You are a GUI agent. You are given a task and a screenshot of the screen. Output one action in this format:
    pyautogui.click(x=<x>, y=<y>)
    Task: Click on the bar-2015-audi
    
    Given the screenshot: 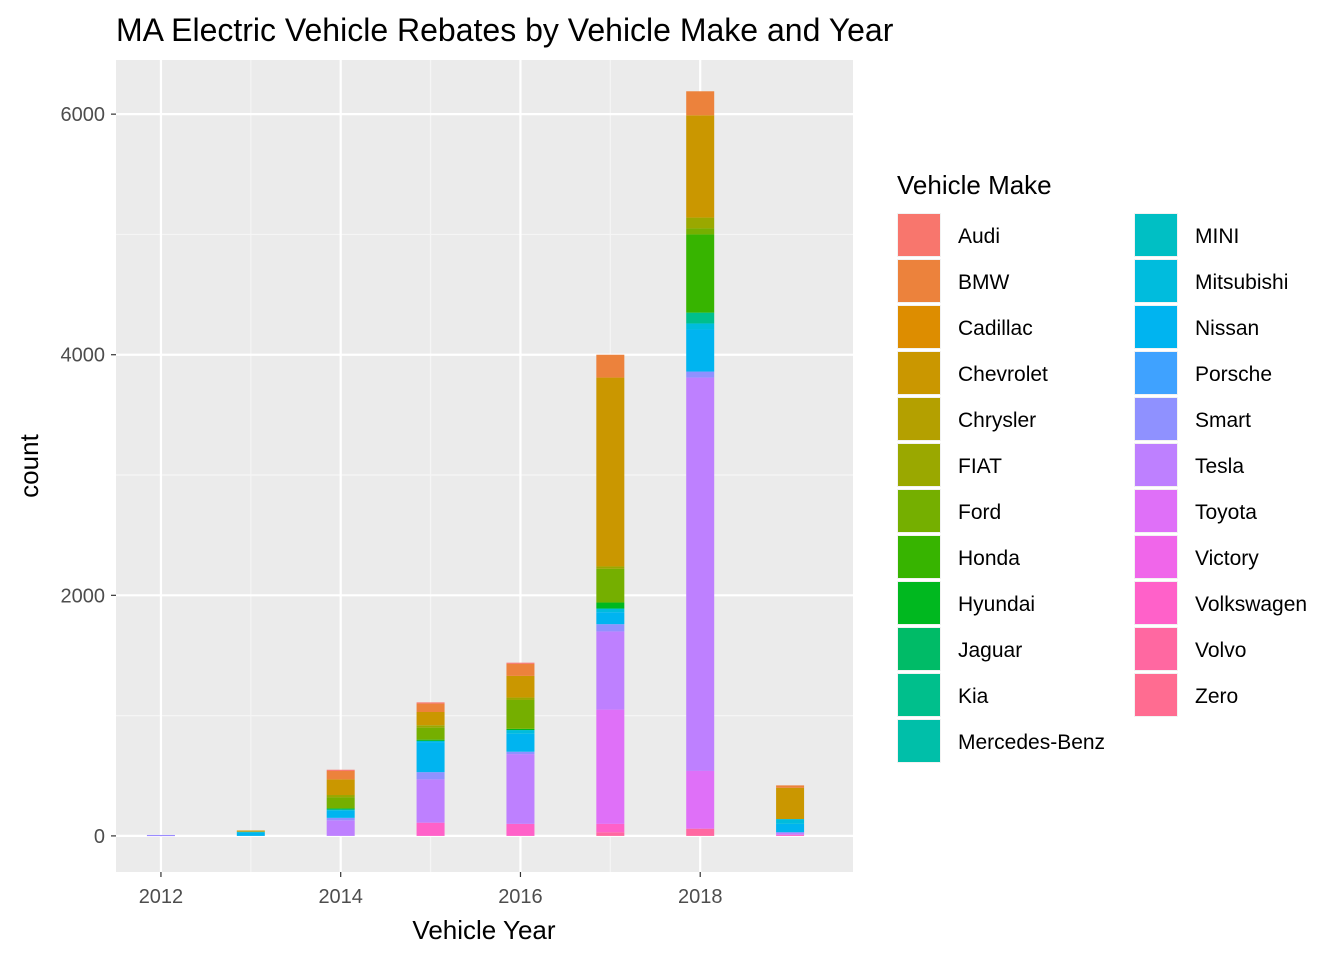 What is the action you would take?
    pyautogui.click(x=430, y=703)
    